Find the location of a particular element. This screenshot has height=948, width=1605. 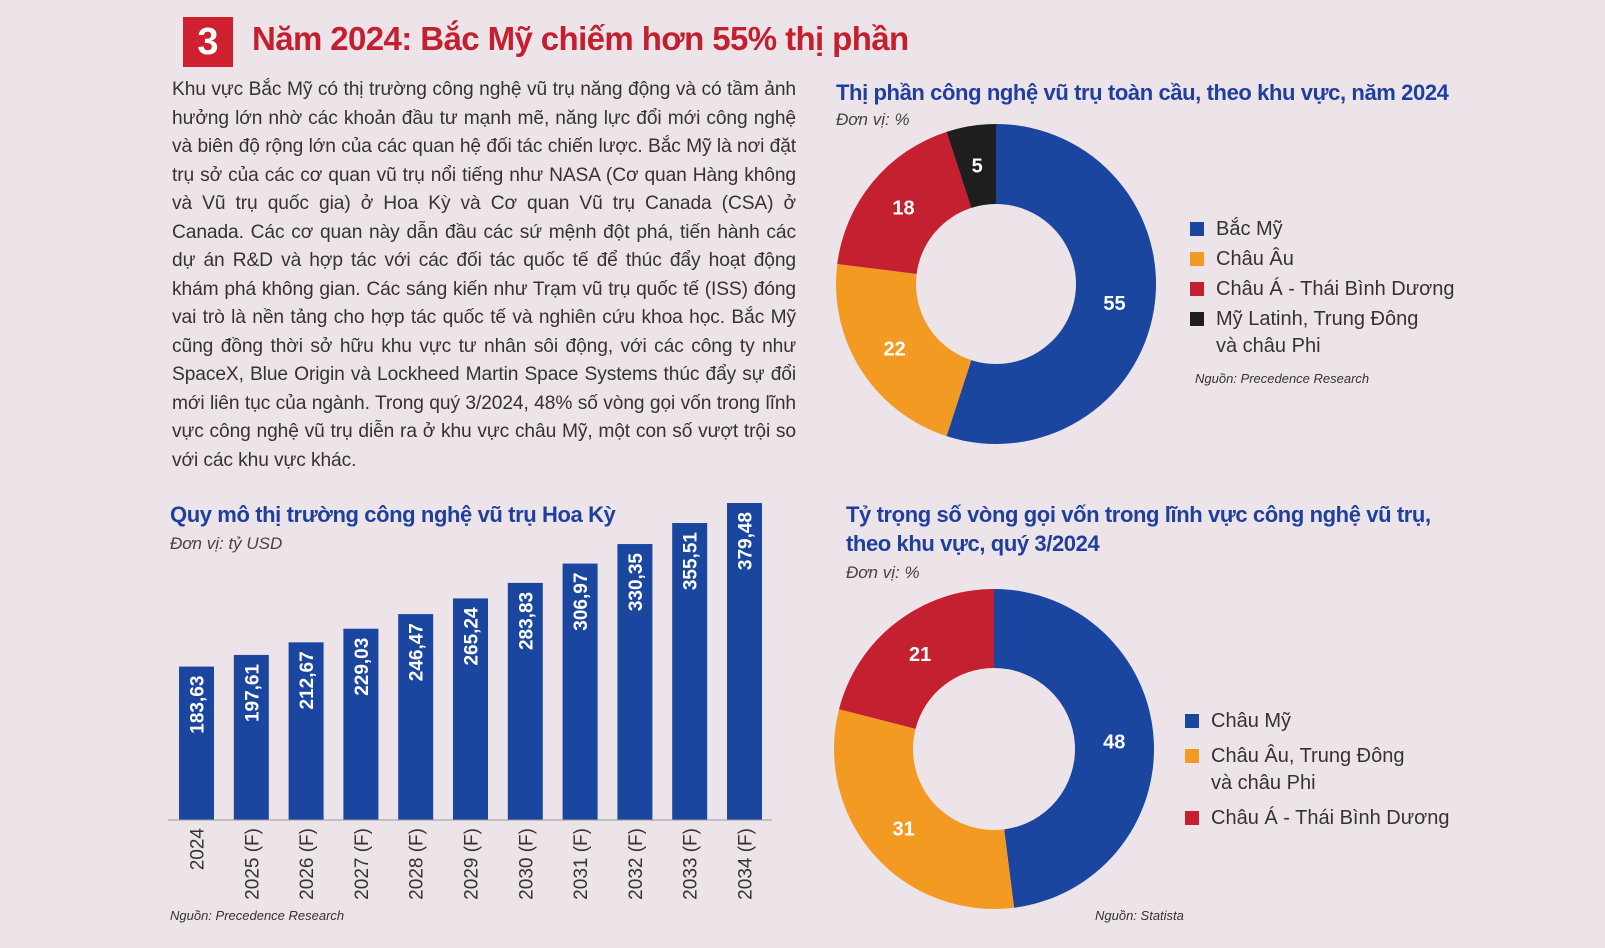

funding-rounds-legend-label-1: Châu Âu, Trung Đông và châu Phi is located at coordinates (1308, 769).